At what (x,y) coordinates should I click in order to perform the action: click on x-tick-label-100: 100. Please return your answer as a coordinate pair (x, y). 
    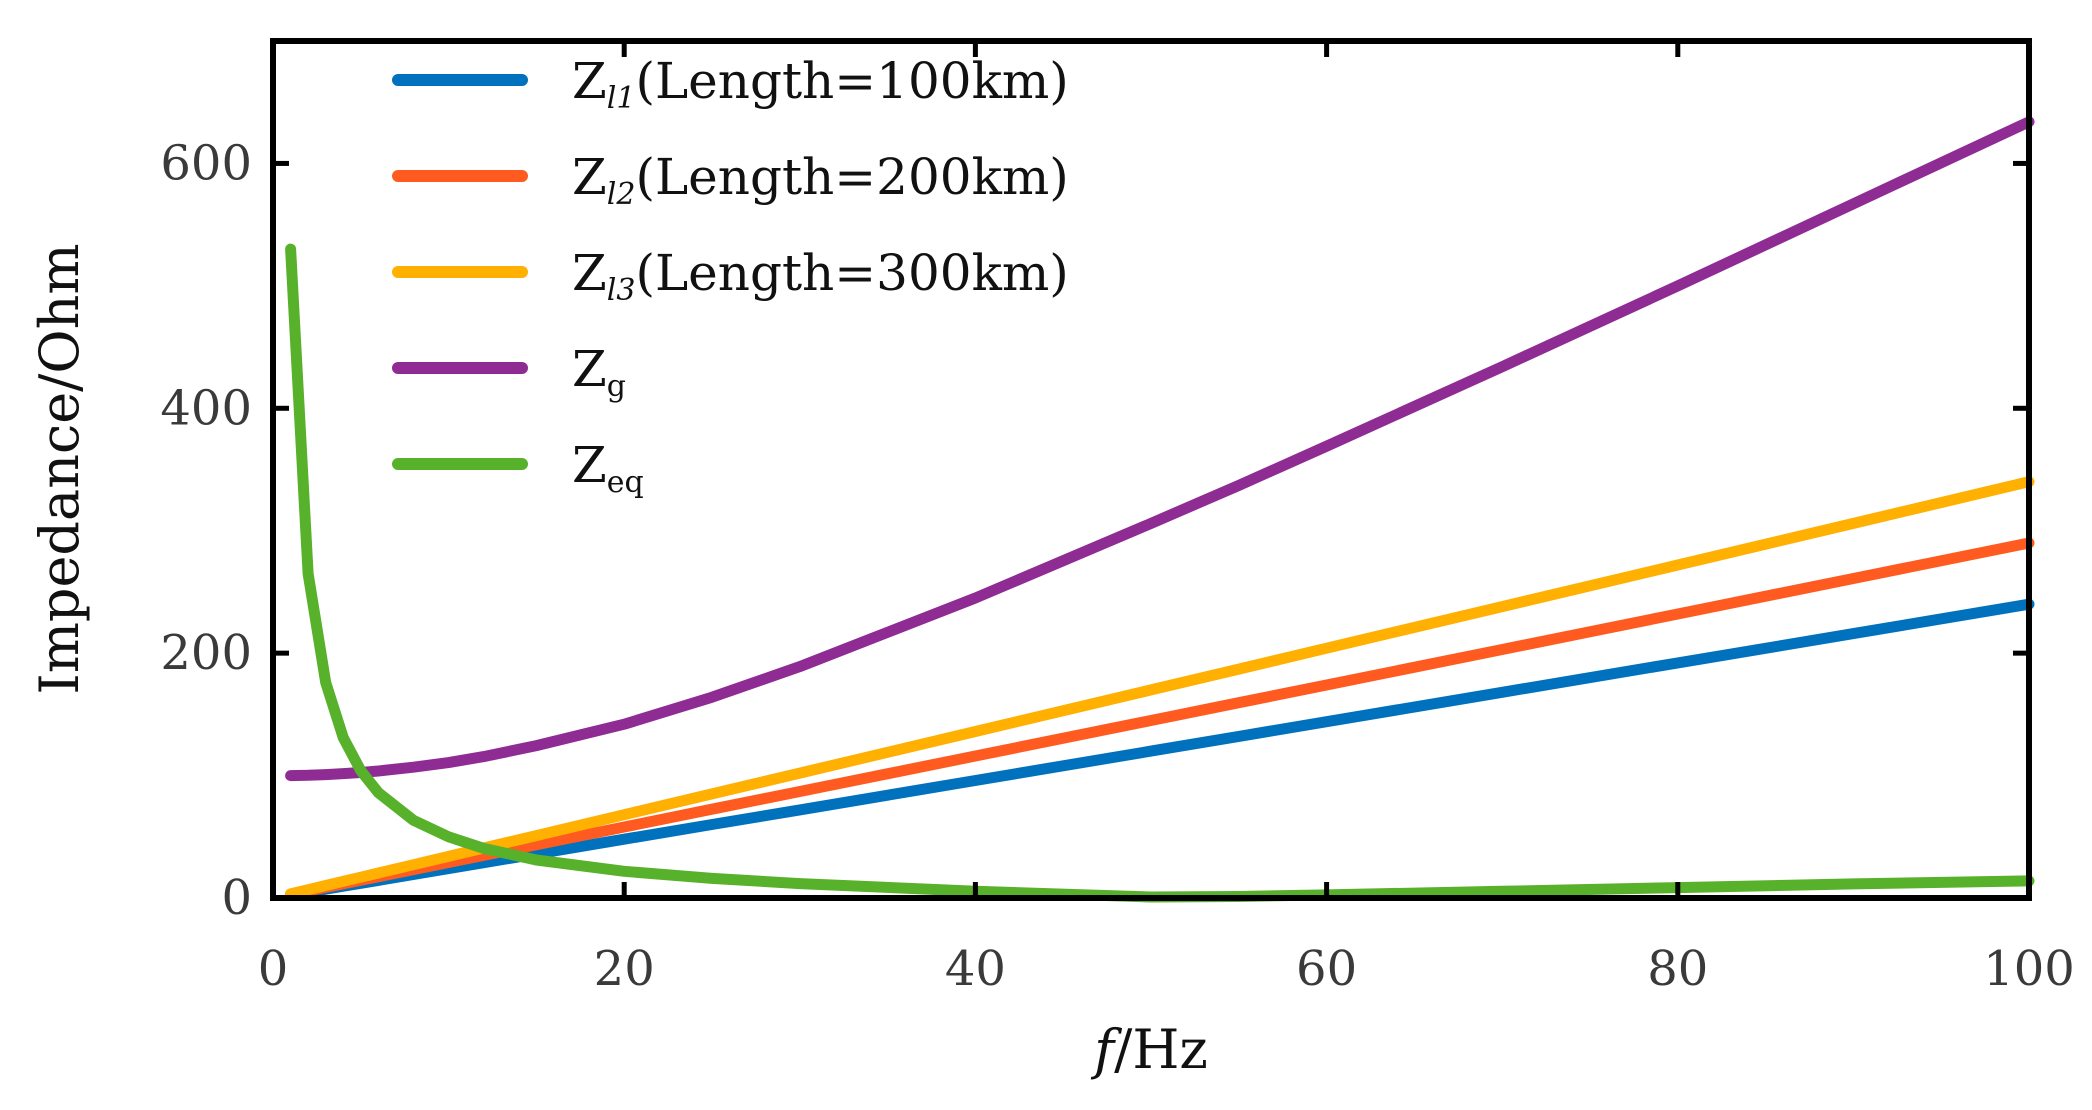
    Looking at the image, I should click on (2029, 969).